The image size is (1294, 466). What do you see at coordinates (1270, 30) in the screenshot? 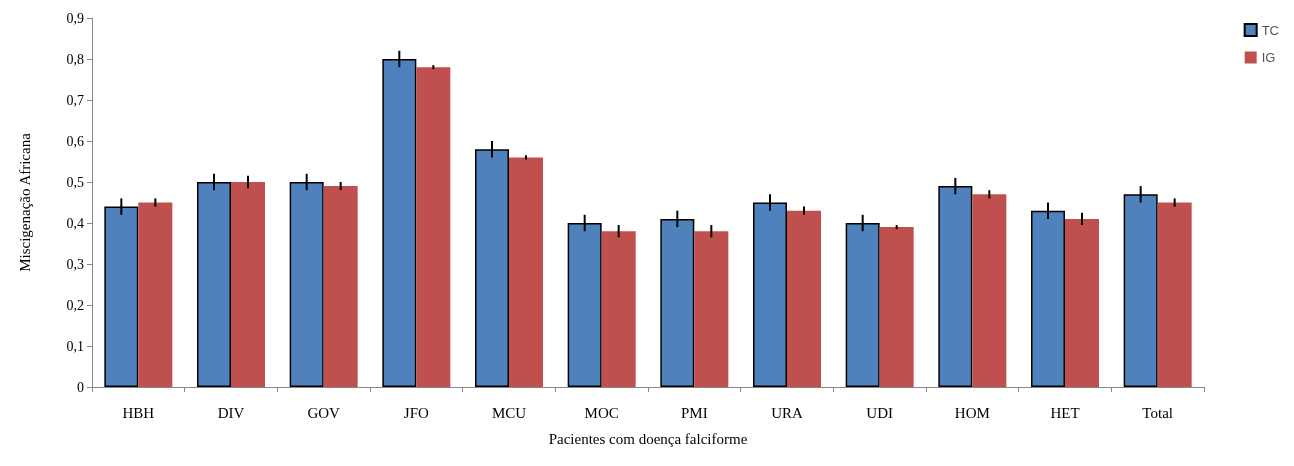
I see `legend-label: TC` at bounding box center [1270, 30].